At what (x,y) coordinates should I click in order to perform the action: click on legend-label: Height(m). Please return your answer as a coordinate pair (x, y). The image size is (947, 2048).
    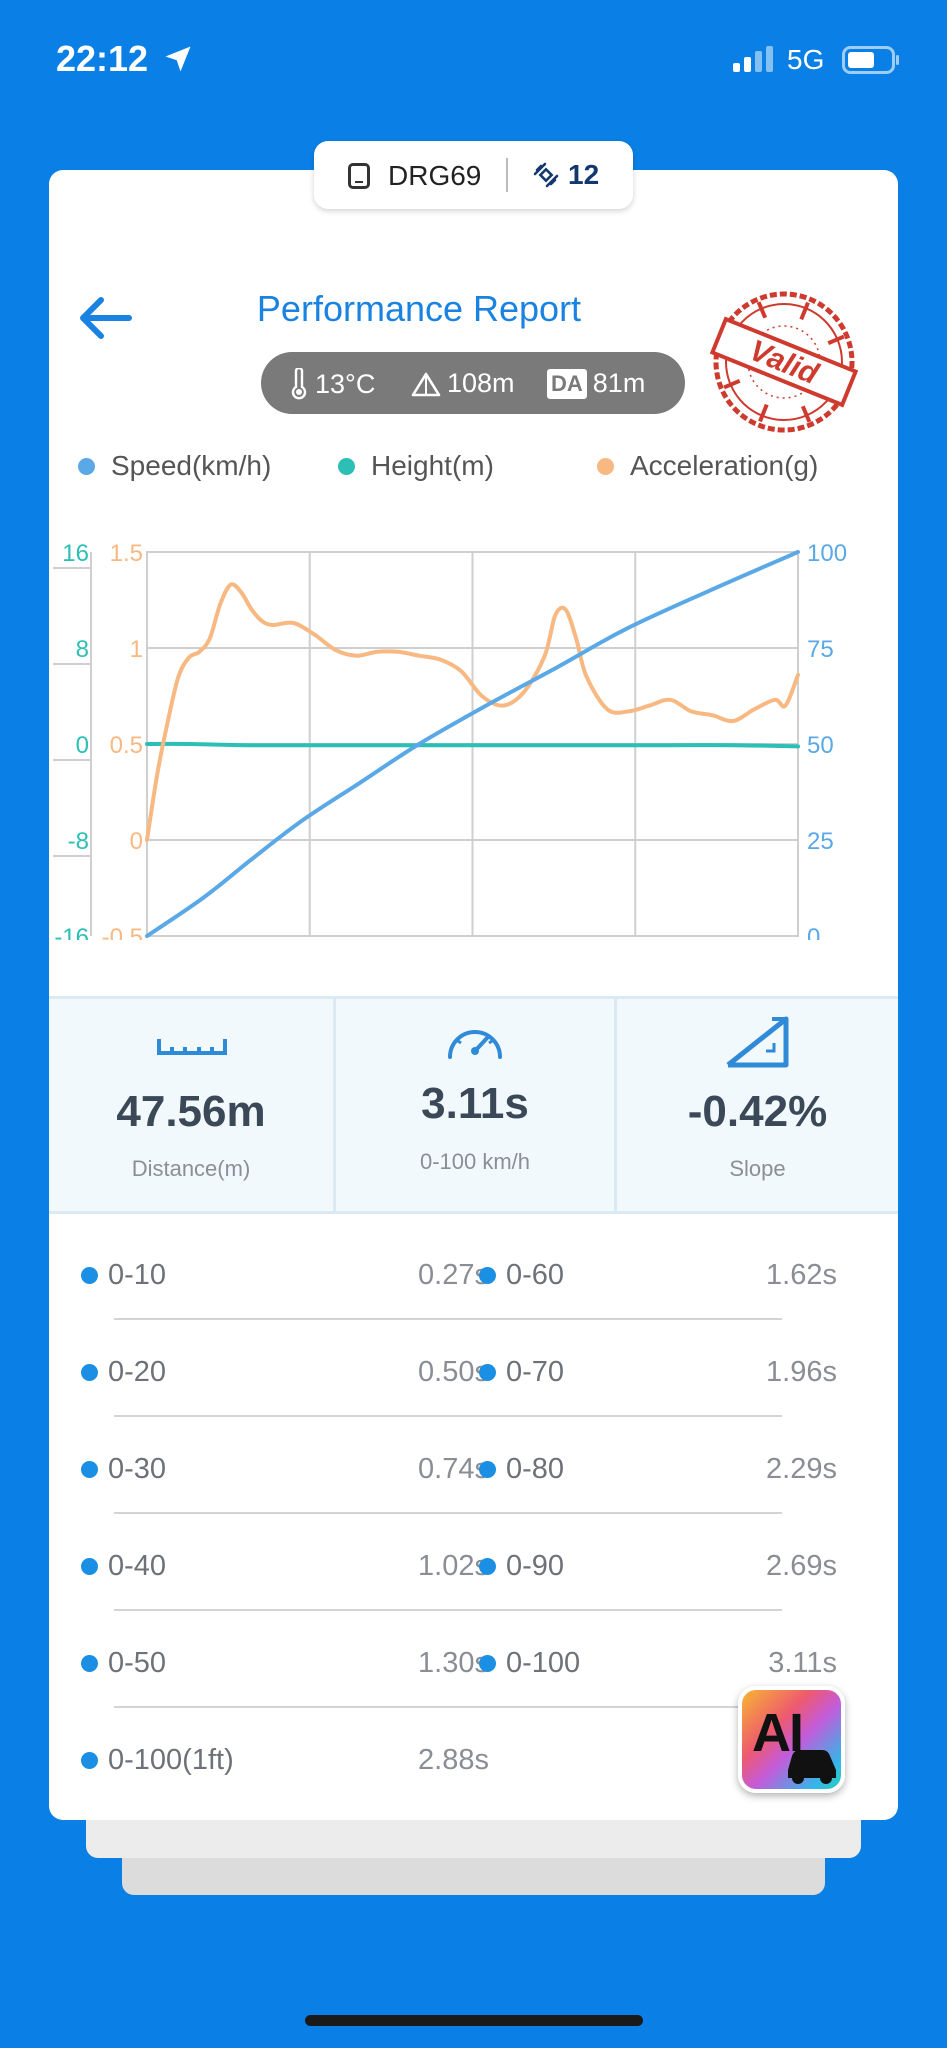
    Looking at the image, I should click on (432, 465).